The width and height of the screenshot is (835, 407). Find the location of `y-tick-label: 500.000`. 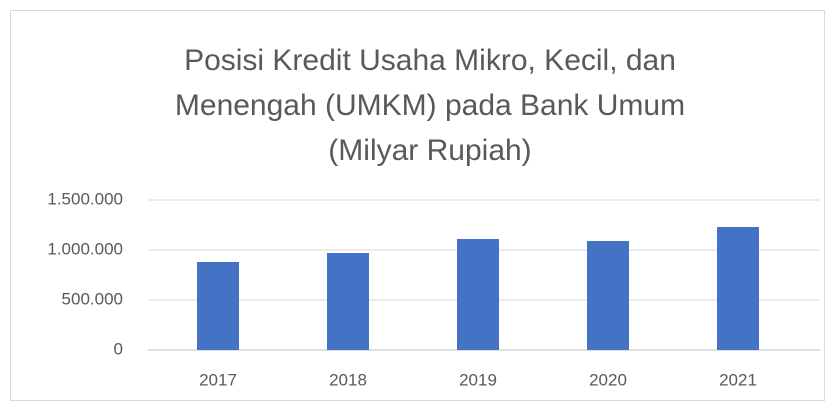

y-tick-label: 500.000 is located at coordinates (92, 298).